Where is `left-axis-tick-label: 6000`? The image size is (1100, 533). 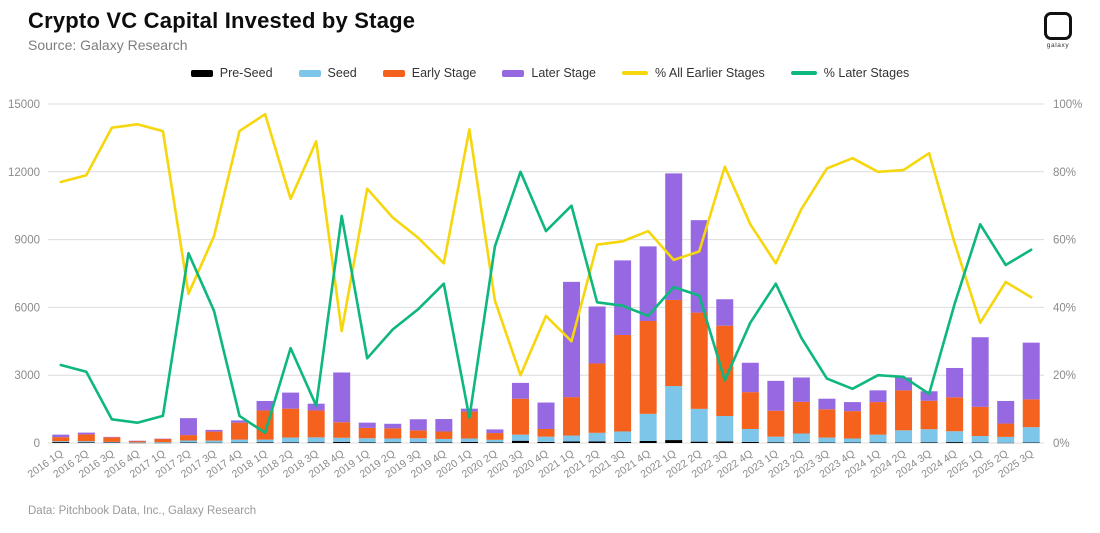 left-axis-tick-label: 6000 is located at coordinates (27, 308).